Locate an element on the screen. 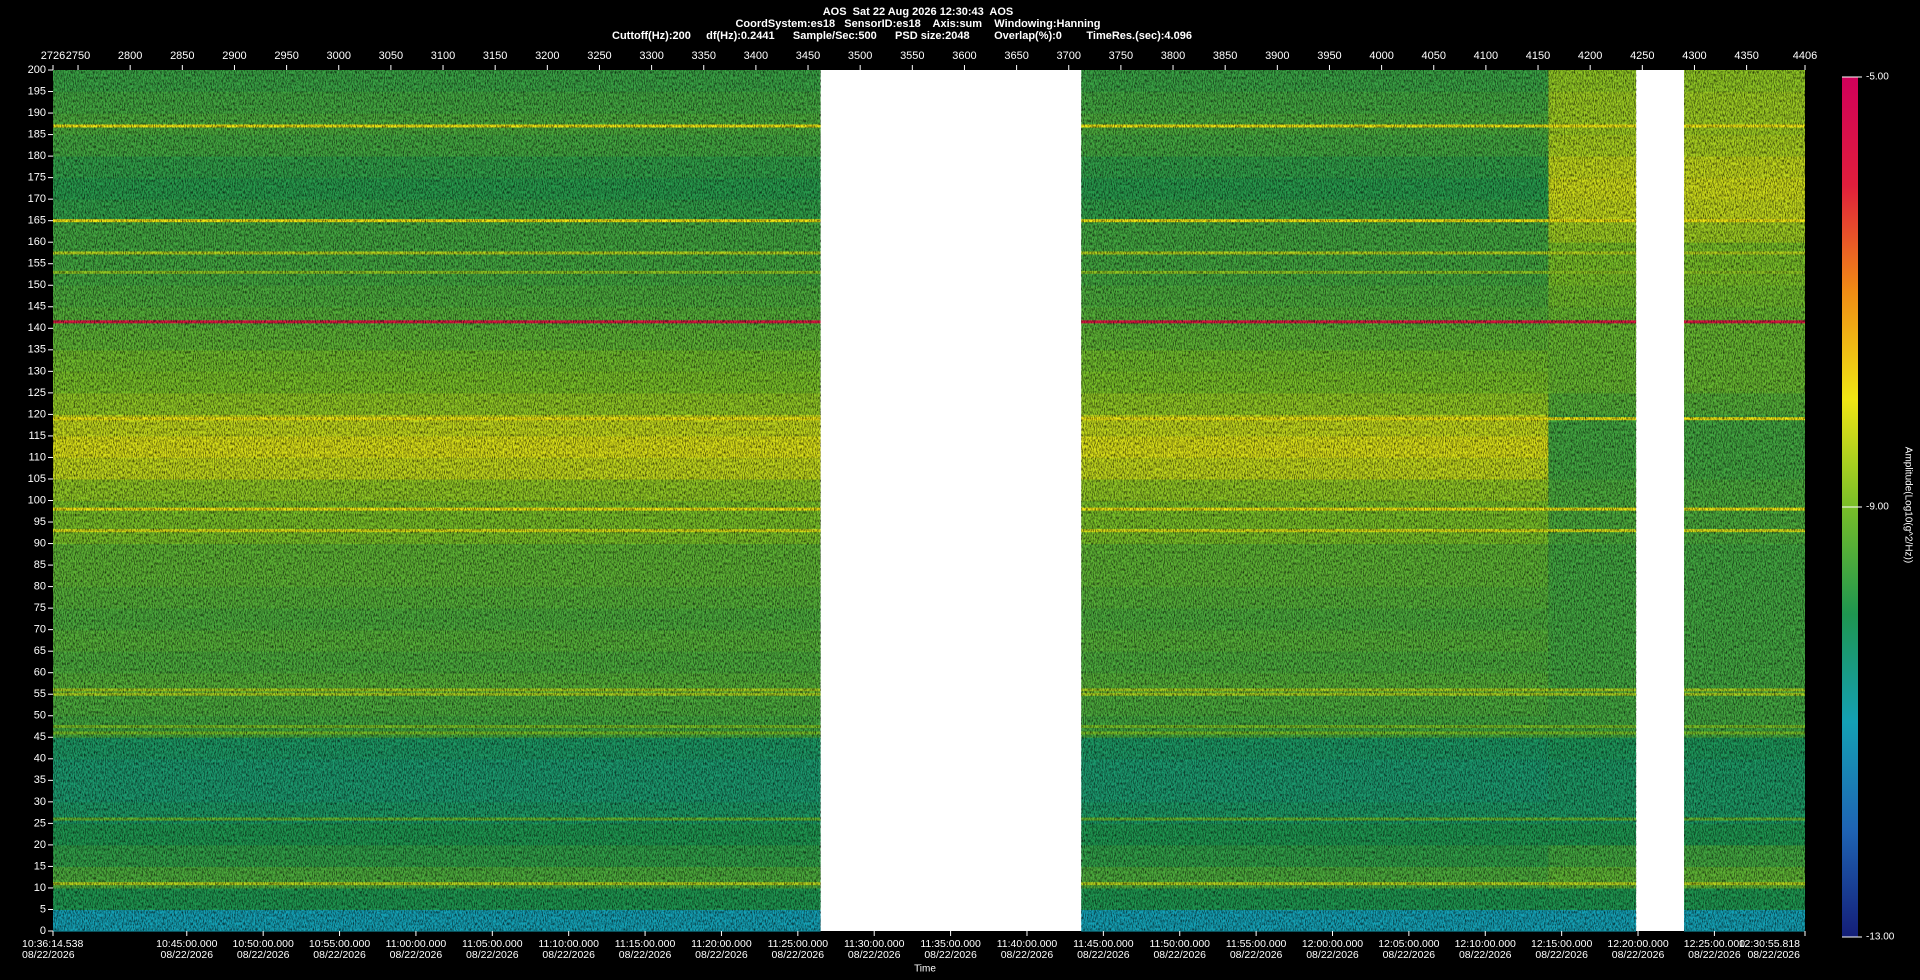  x-tick-label: 3650 is located at coordinates (1016, 56).